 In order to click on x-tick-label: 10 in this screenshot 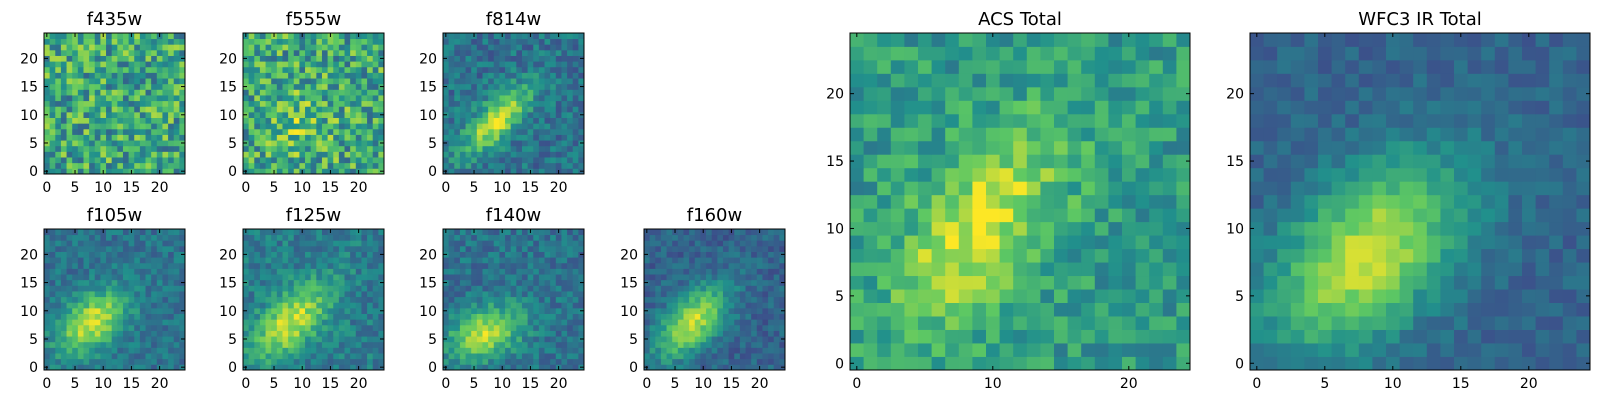, I will do `click(502, 384)`.